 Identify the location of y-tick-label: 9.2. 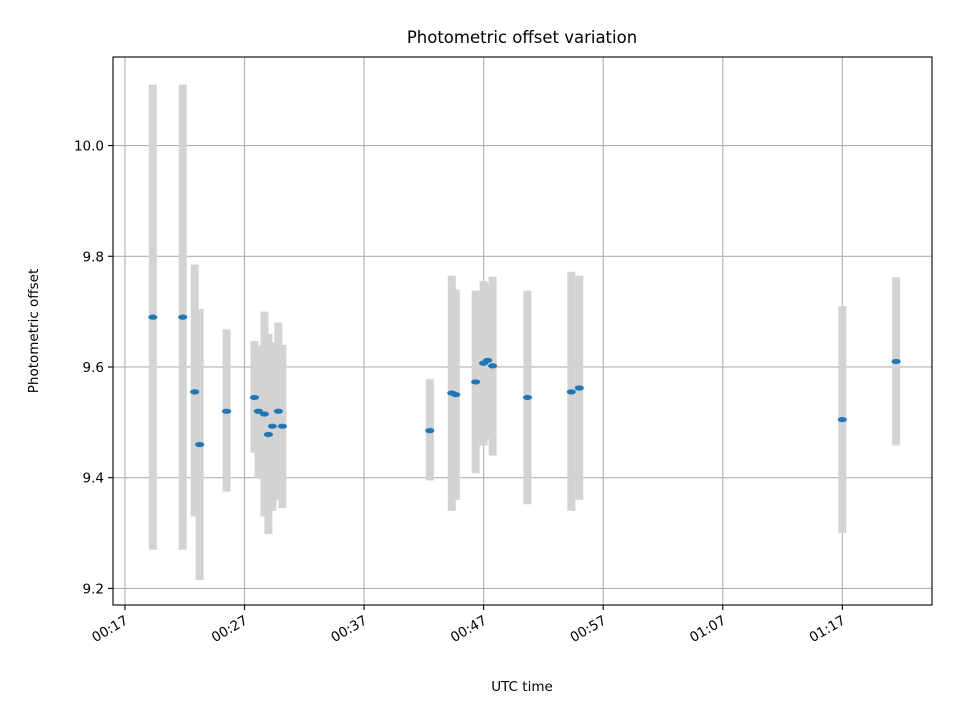
(93, 589).